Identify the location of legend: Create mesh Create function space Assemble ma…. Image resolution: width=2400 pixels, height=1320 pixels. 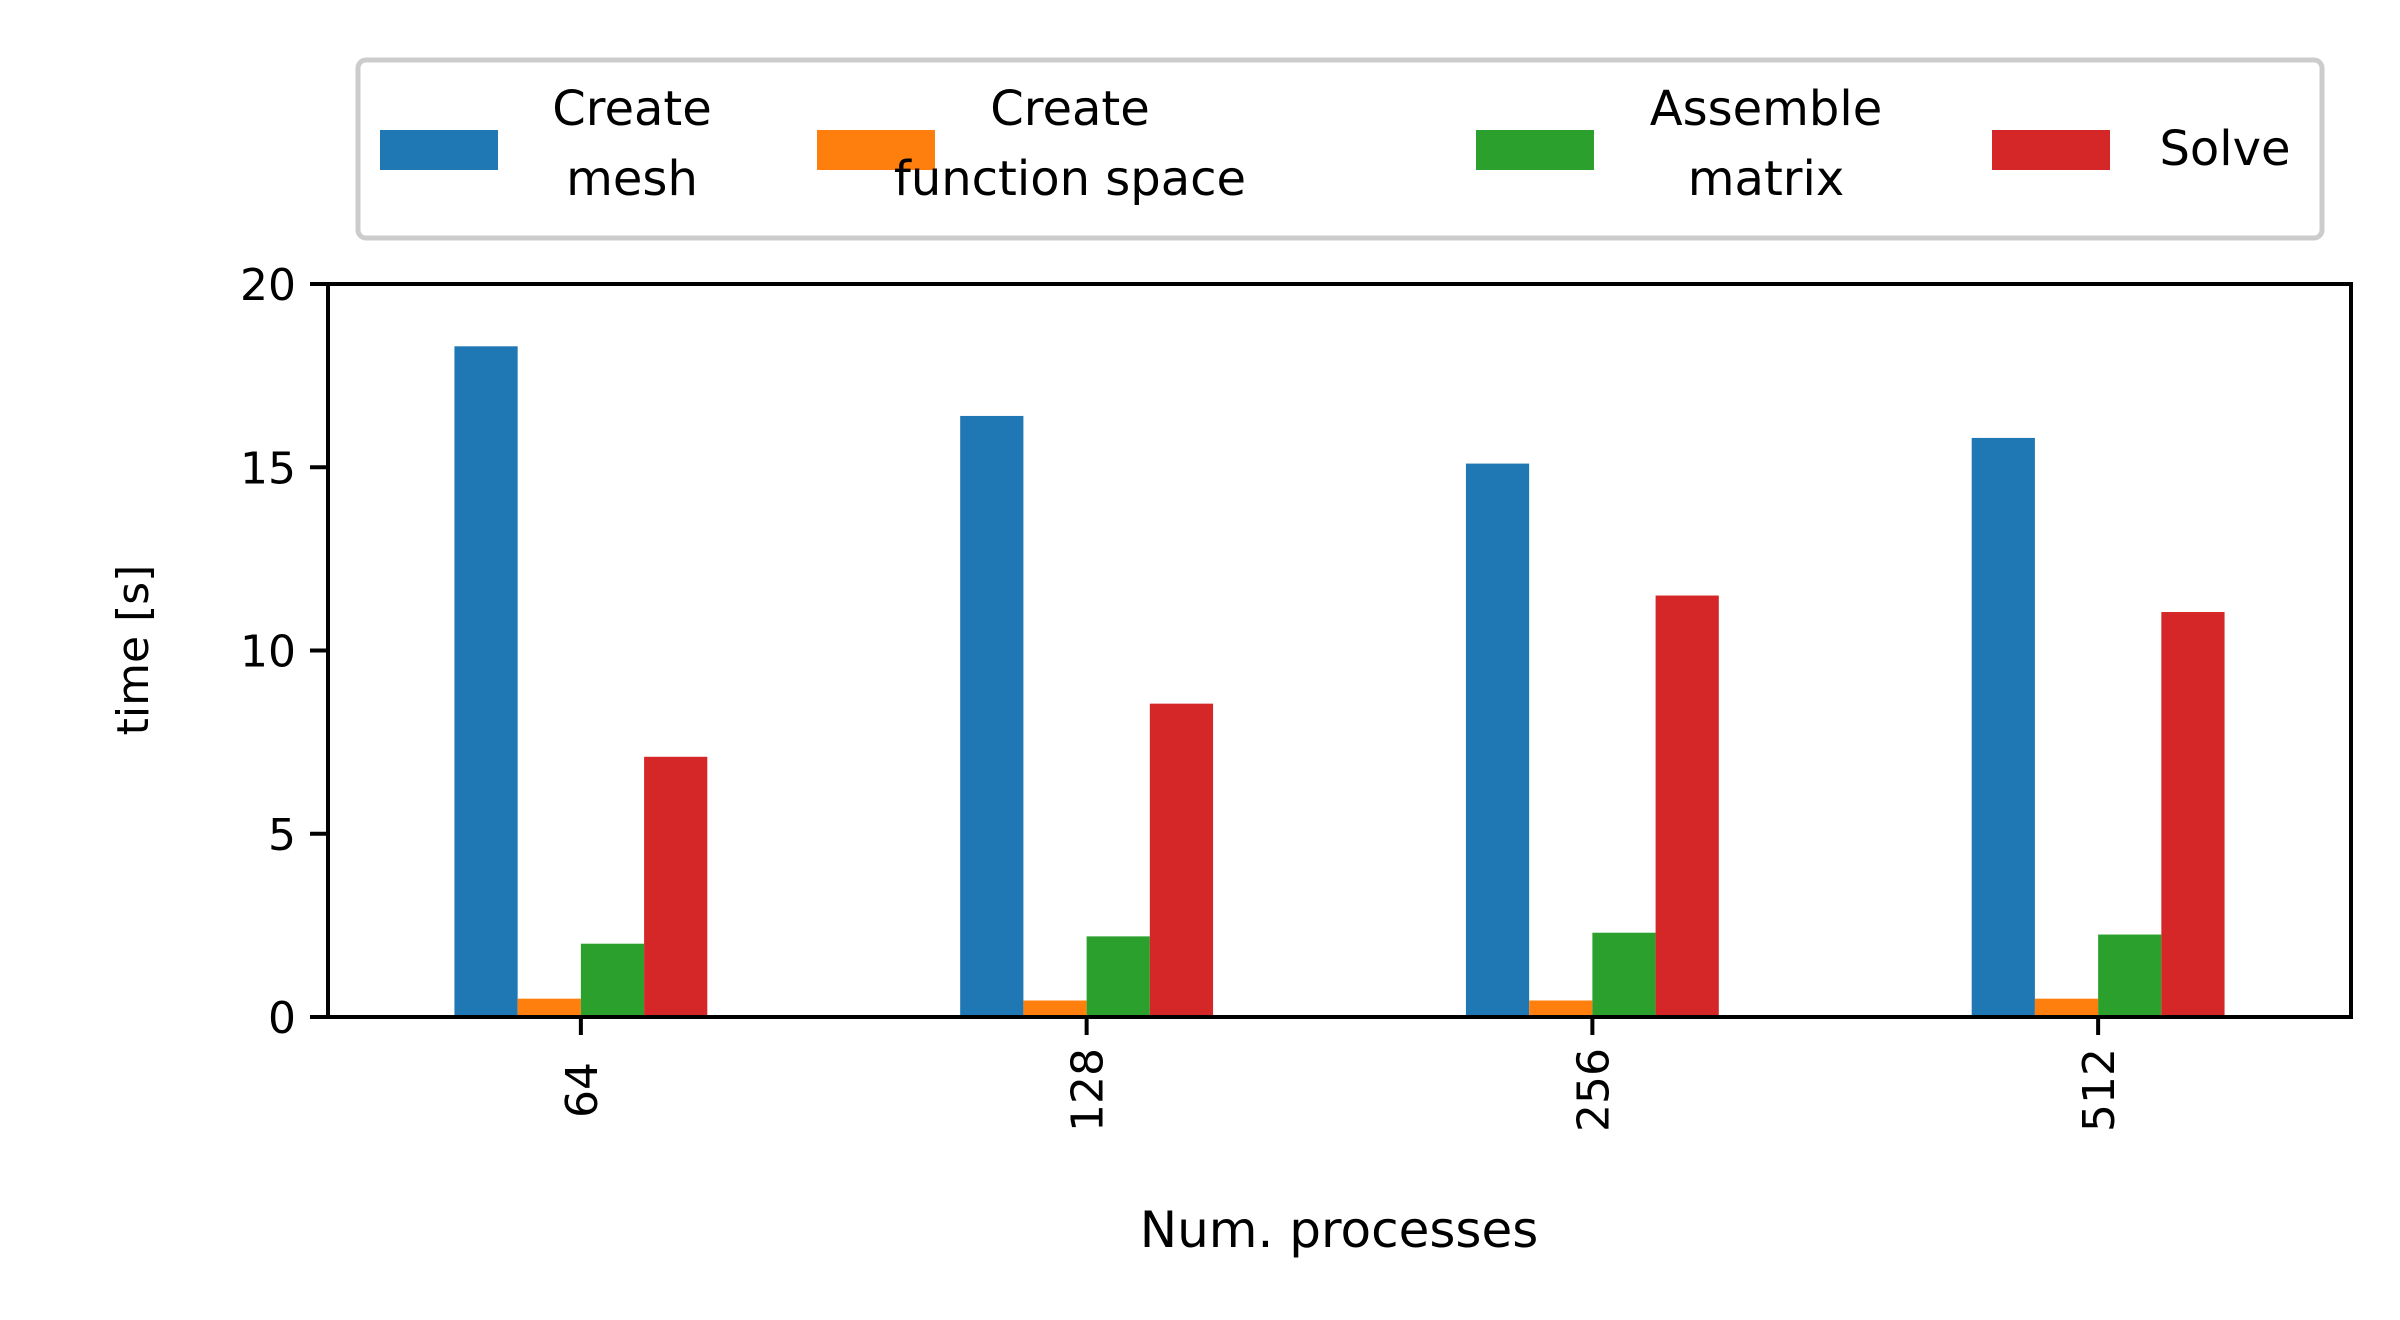
(1340, 149).